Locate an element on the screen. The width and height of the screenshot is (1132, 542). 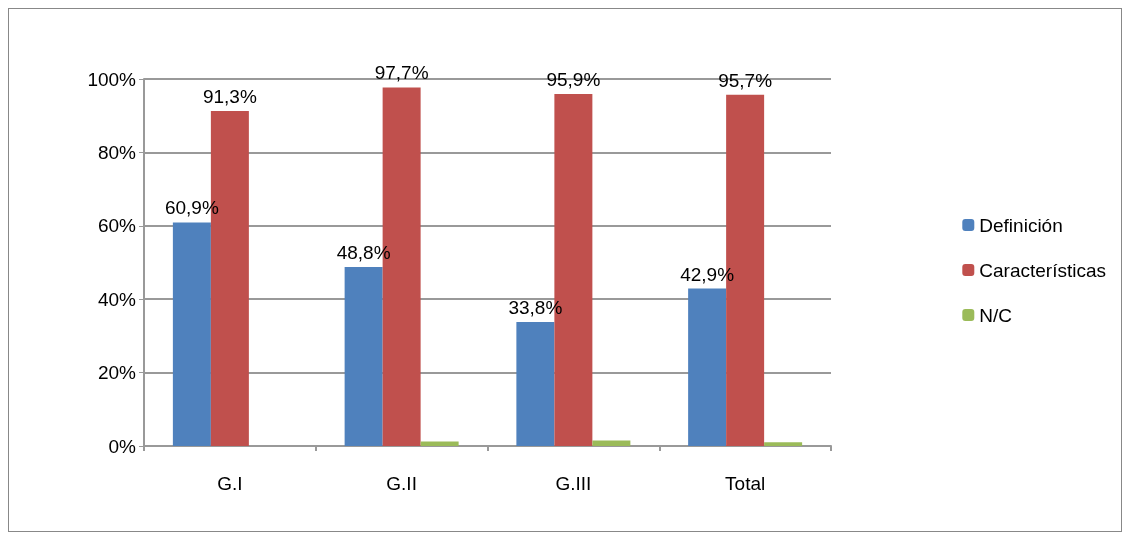
y-tick-label: 100% is located at coordinates (112, 79).